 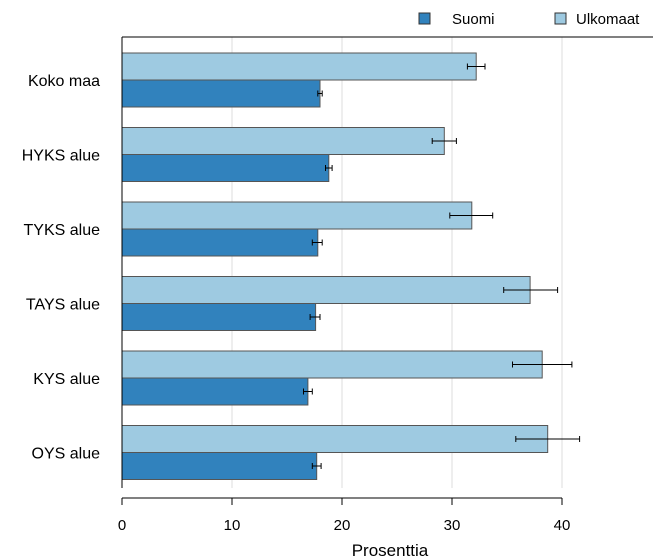 What do you see at coordinates (122, 525) in the screenshot?
I see `x-tick-label: 0` at bounding box center [122, 525].